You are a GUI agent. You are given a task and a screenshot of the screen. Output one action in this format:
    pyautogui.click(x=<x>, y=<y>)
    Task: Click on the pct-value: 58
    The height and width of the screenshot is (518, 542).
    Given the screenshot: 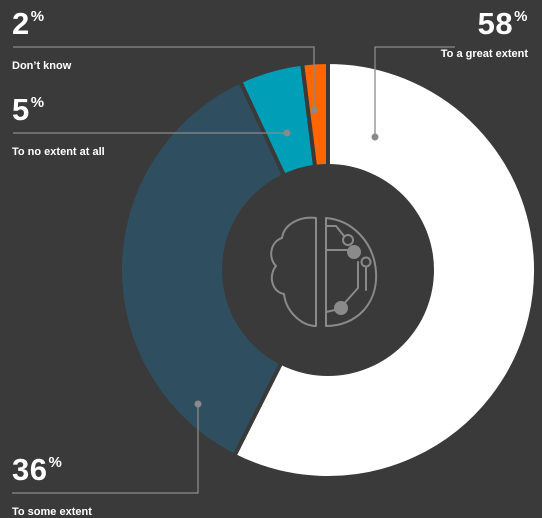 What is the action you would take?
    pyautogui.click(x=495, y=23)
    